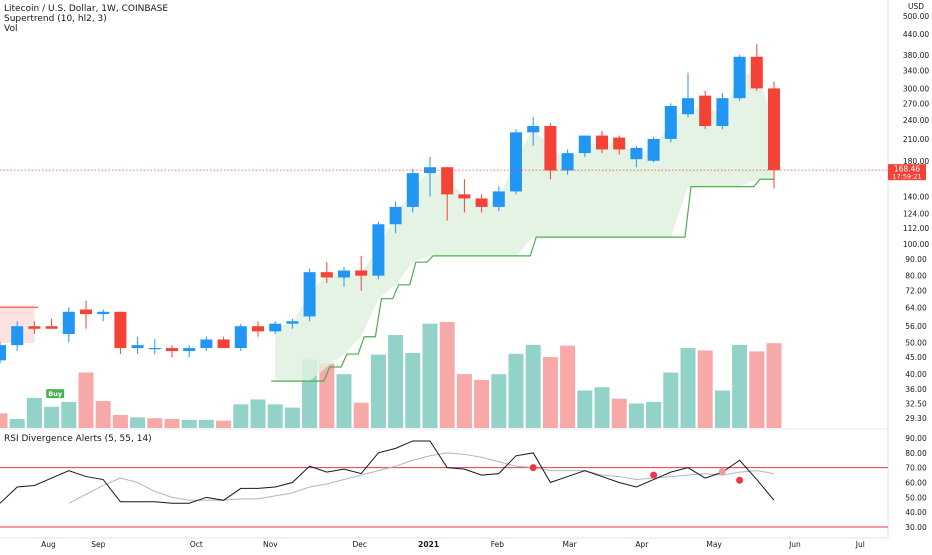  I want to click on rsi-legend: RSI Divergence Alerts (5, 55, 14), so click(78, 439).